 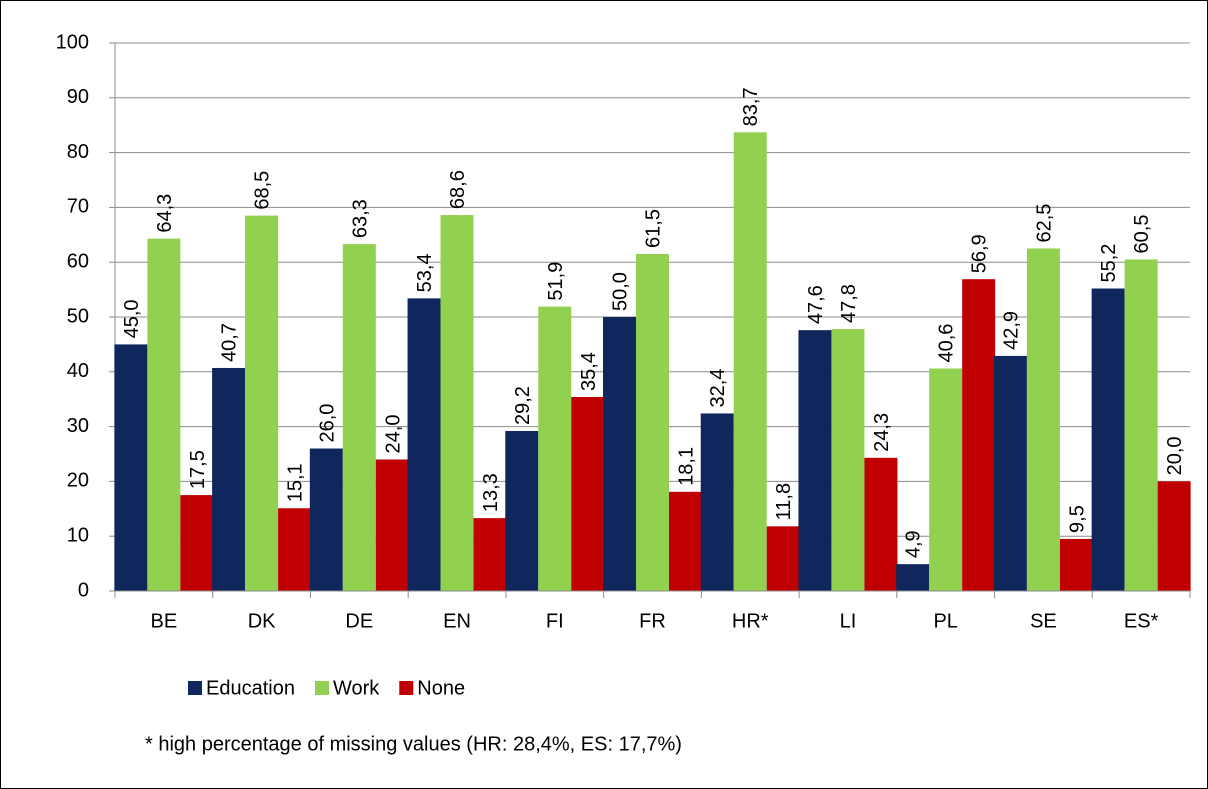 I want to click on data-label: 68,6, so click(x=458, y=189).